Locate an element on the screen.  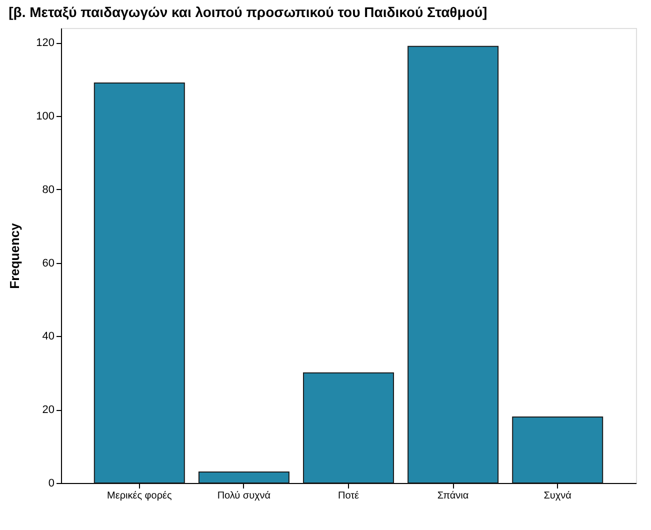
y-tick-label: 40 is located at coordinates (48, 336).